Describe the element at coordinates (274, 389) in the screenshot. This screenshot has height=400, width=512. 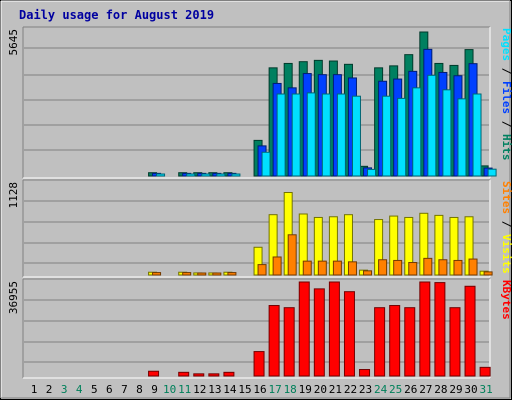
I see `x-label-day-17: 17` at that location.